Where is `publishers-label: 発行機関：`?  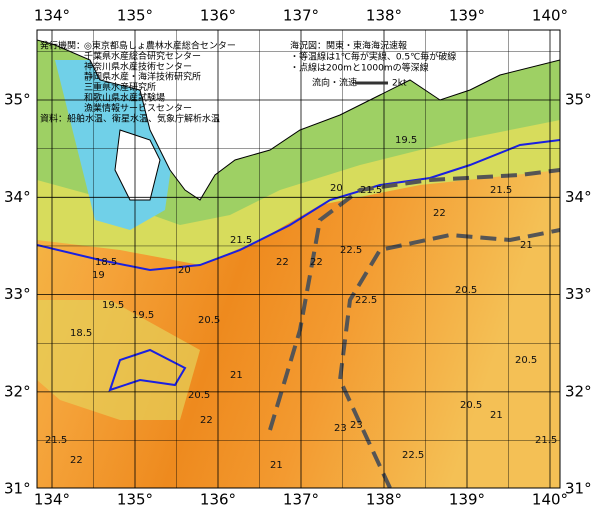 publishers-label: 発行機関： is located at coordinates (62, 46).